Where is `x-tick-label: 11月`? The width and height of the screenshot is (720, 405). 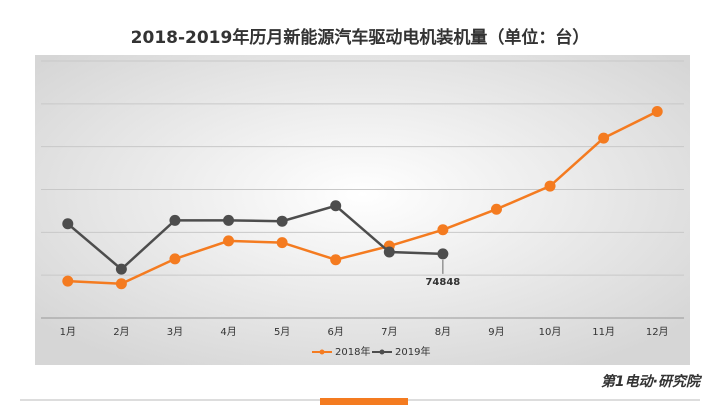 x-tick-label: 11月 is located at coordinates (603, 332).